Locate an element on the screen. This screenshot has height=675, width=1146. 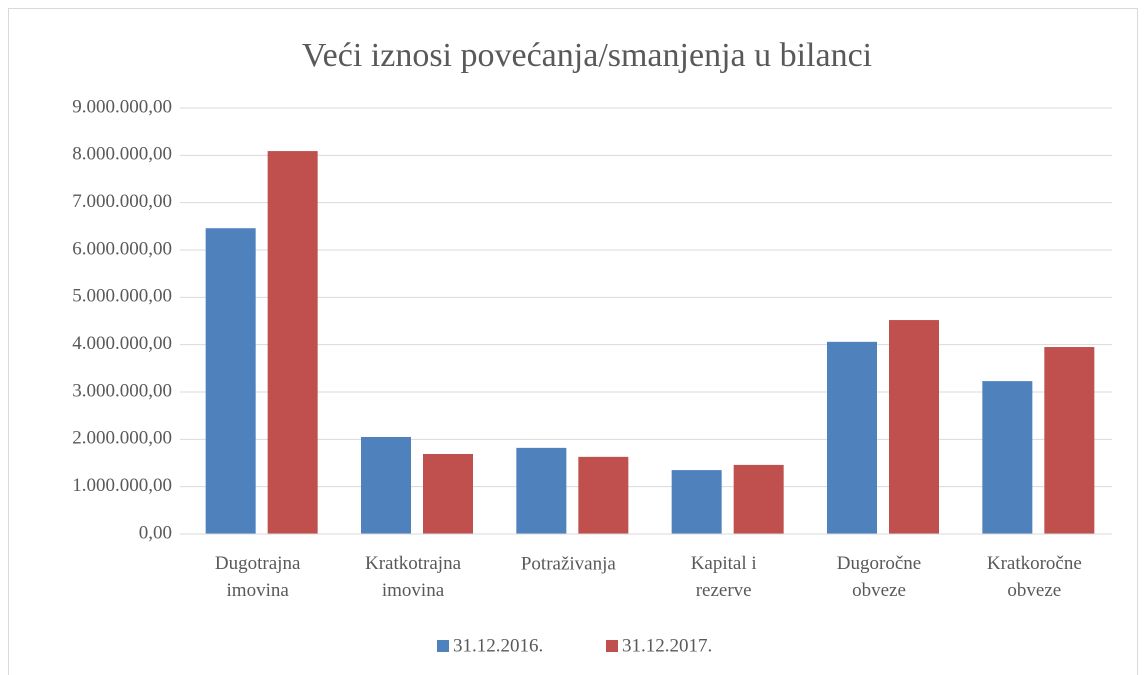
y-tick-label: 4.000.000,00 is located at coordinates (122, 343).